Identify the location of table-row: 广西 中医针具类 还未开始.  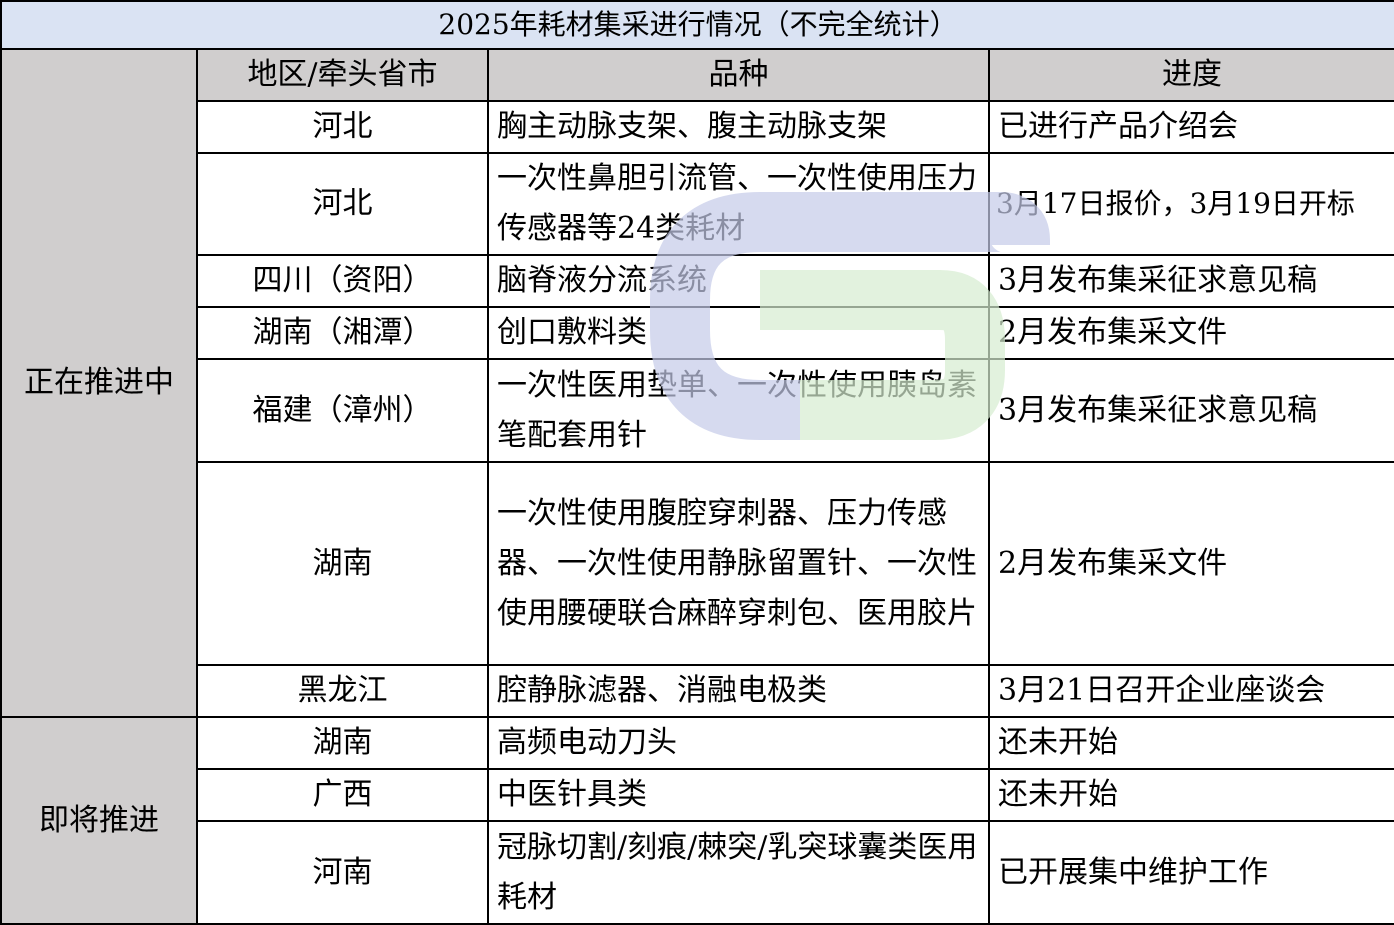
(697, 795).